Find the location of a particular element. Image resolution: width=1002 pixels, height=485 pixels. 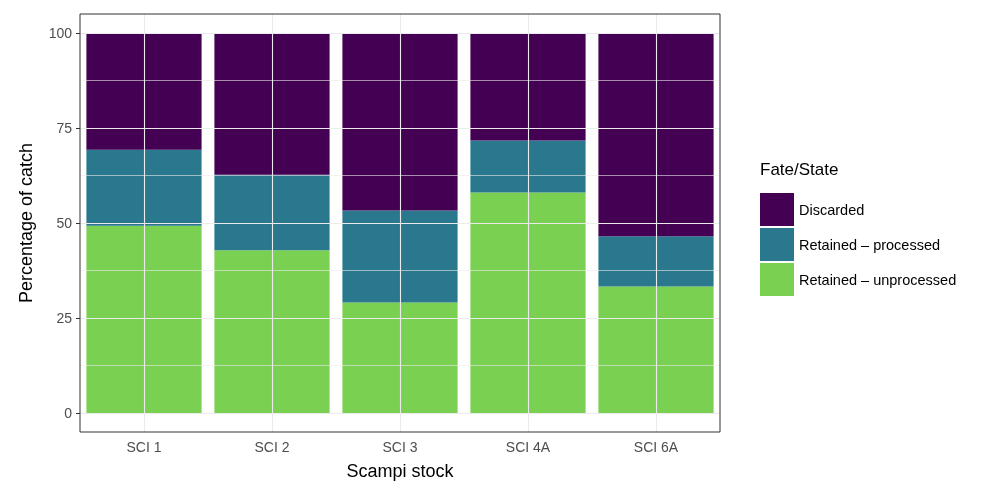

y-tick-label: 25 is located at coordinates (64, 318).